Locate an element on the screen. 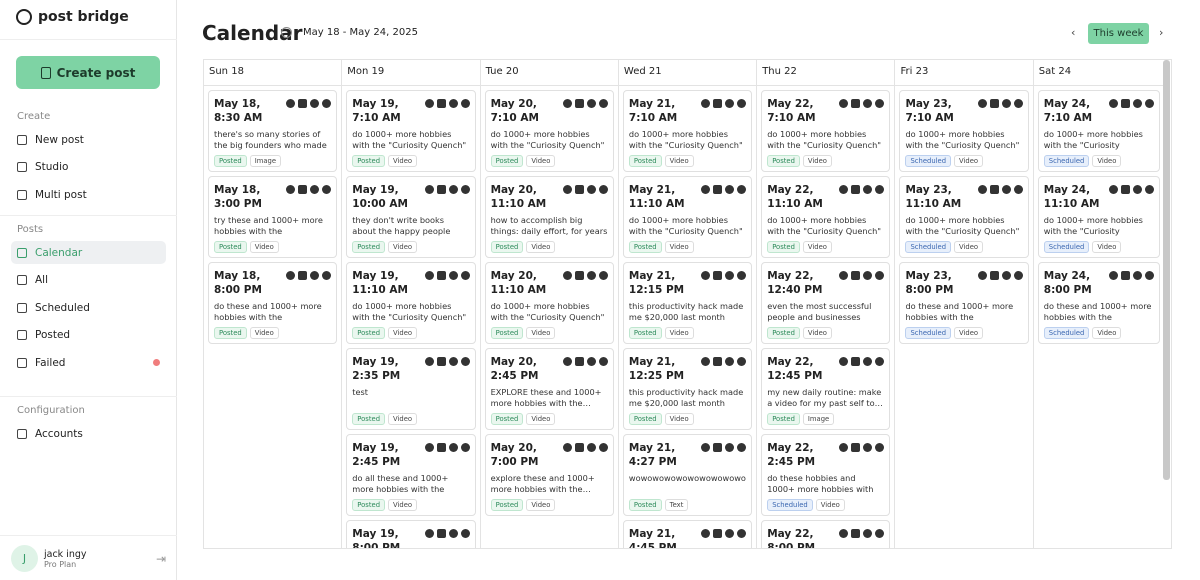  post-time: May 18, 8:30 AM is located at coordinates (238, 111).